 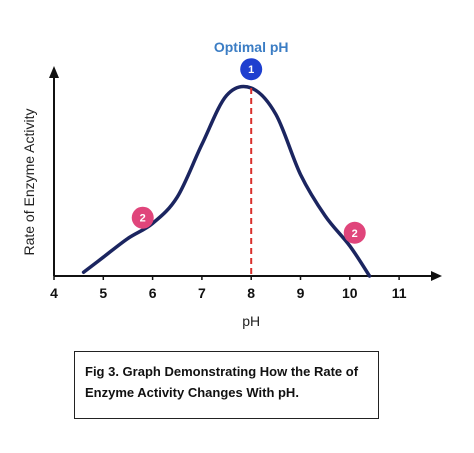 What do you see at coordinates (251, 47) in the screenshot?
I see `optimal-ph-title: Optimal pH` at bounding box center [251, 47].